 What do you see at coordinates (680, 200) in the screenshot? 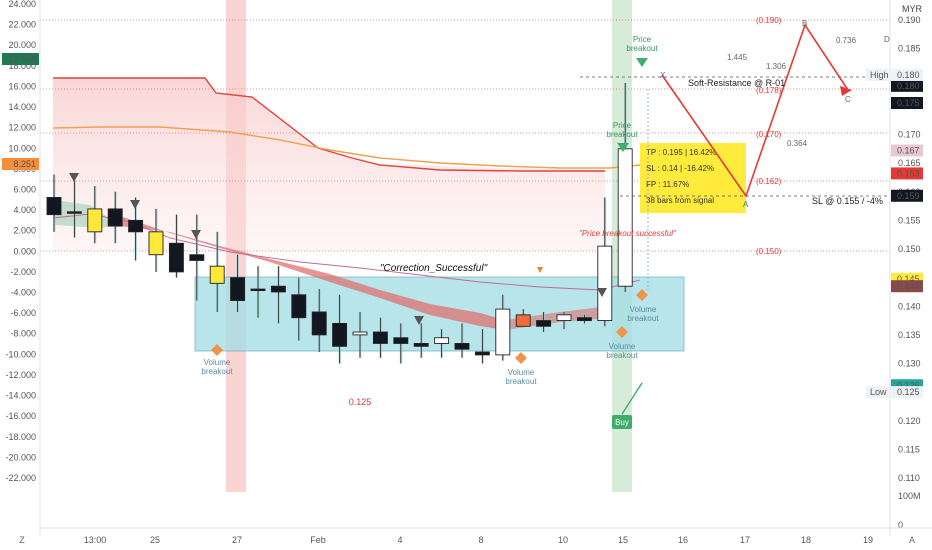
I see `signal-bars: 38 bars from signal` at bounding box center [680, 200].